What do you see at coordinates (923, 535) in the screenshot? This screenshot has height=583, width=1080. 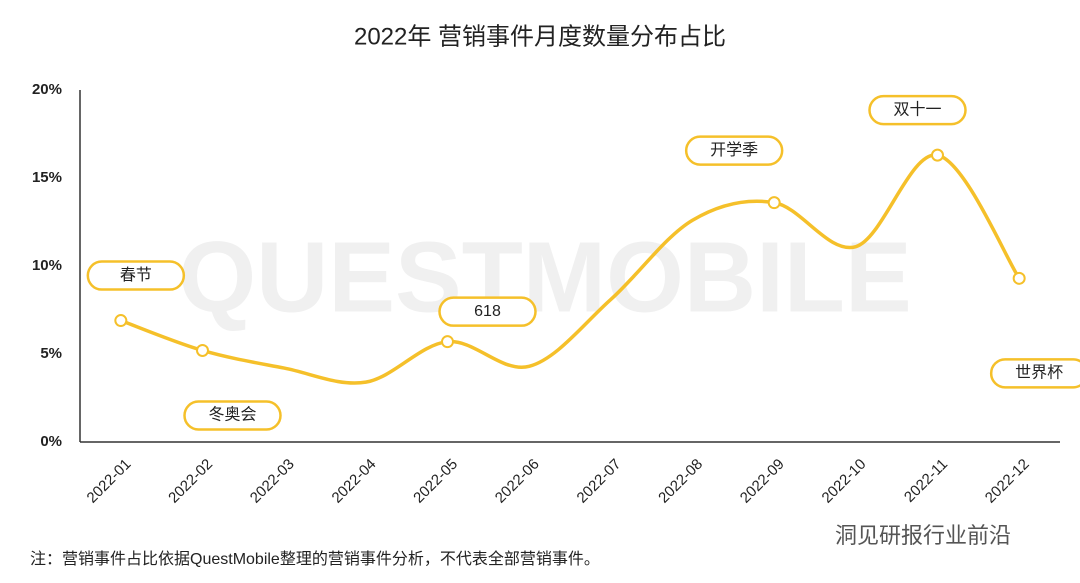 I see `source: 洞见研报行业前沿` at bounding box center [923, 535].